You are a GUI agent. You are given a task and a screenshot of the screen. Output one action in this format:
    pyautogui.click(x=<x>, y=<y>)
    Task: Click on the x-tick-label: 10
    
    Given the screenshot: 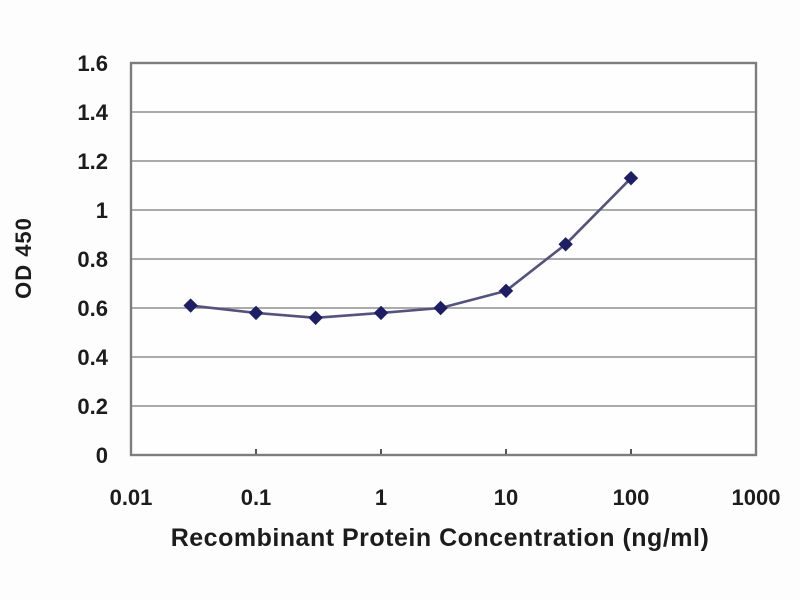 What is the action you would take?
    pyautogui.click(x=506, y=497)
    